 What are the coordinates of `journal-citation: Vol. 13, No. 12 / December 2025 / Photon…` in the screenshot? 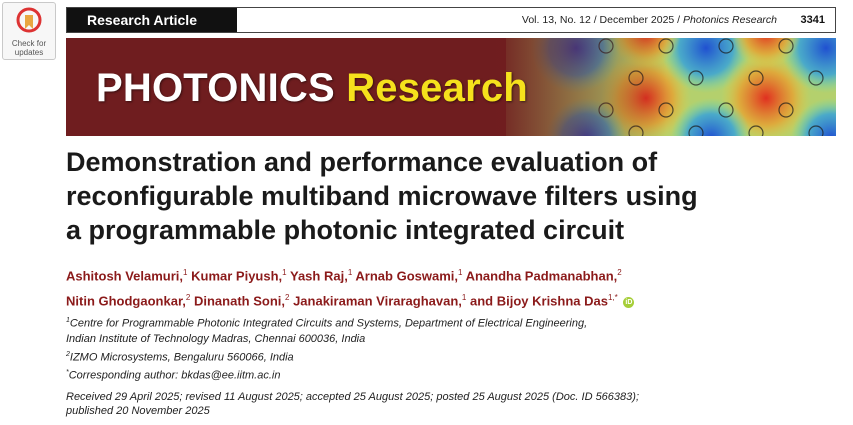 It's located at (649, 20).